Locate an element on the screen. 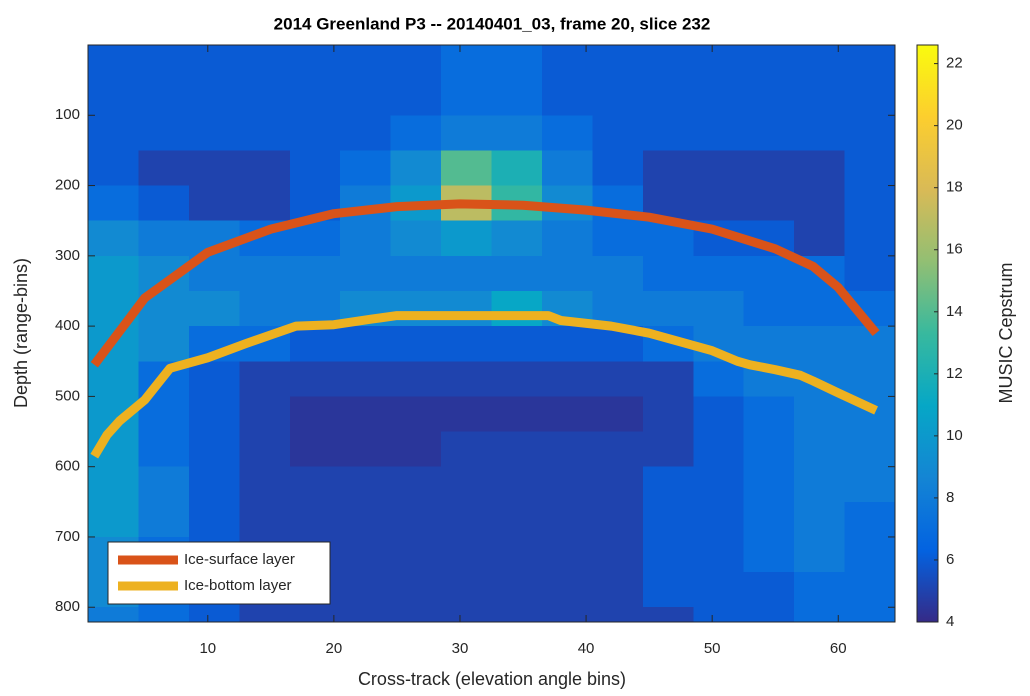 Image resolution: width=1030 pixels, height=696 pixels. colorbar-tick-label: 20 is located at coordinates (954, 125).